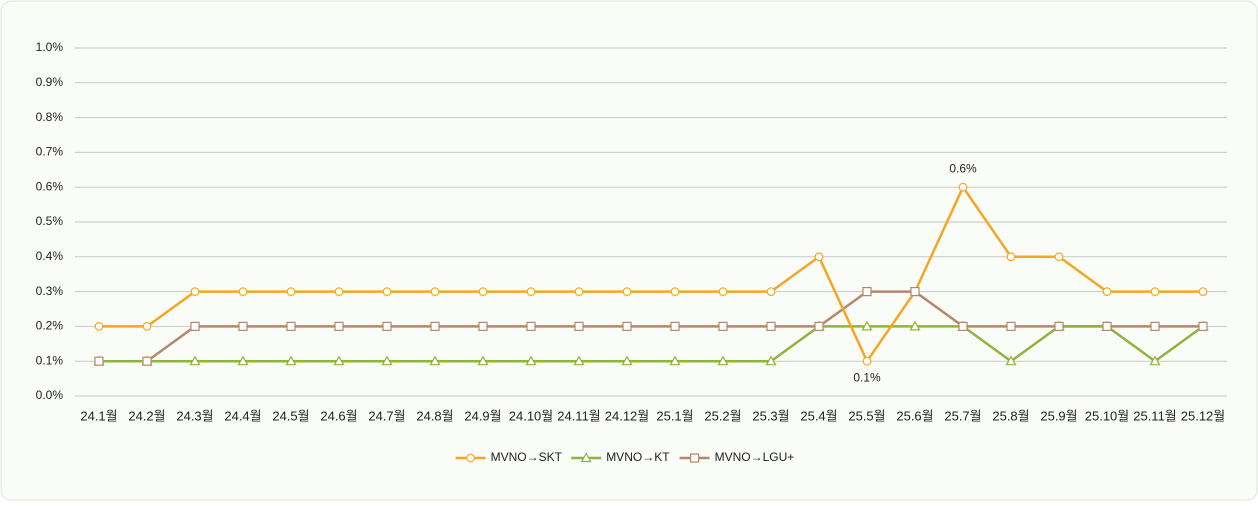 Image resolution: width=1258 pixels, height=506 pixels. What do you see at coordinates (50, 395) in the screenshot?
I see `y-tick-label: 0.0%` at bounding box center [50, 395].